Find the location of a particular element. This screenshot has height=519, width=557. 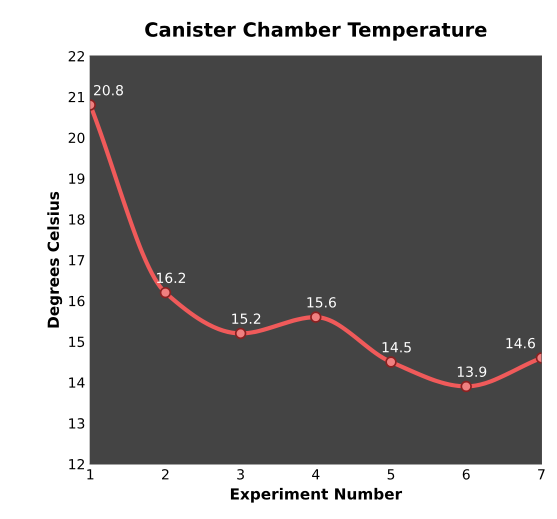

data-label: 20.8 is located at coordinates (108, 90).